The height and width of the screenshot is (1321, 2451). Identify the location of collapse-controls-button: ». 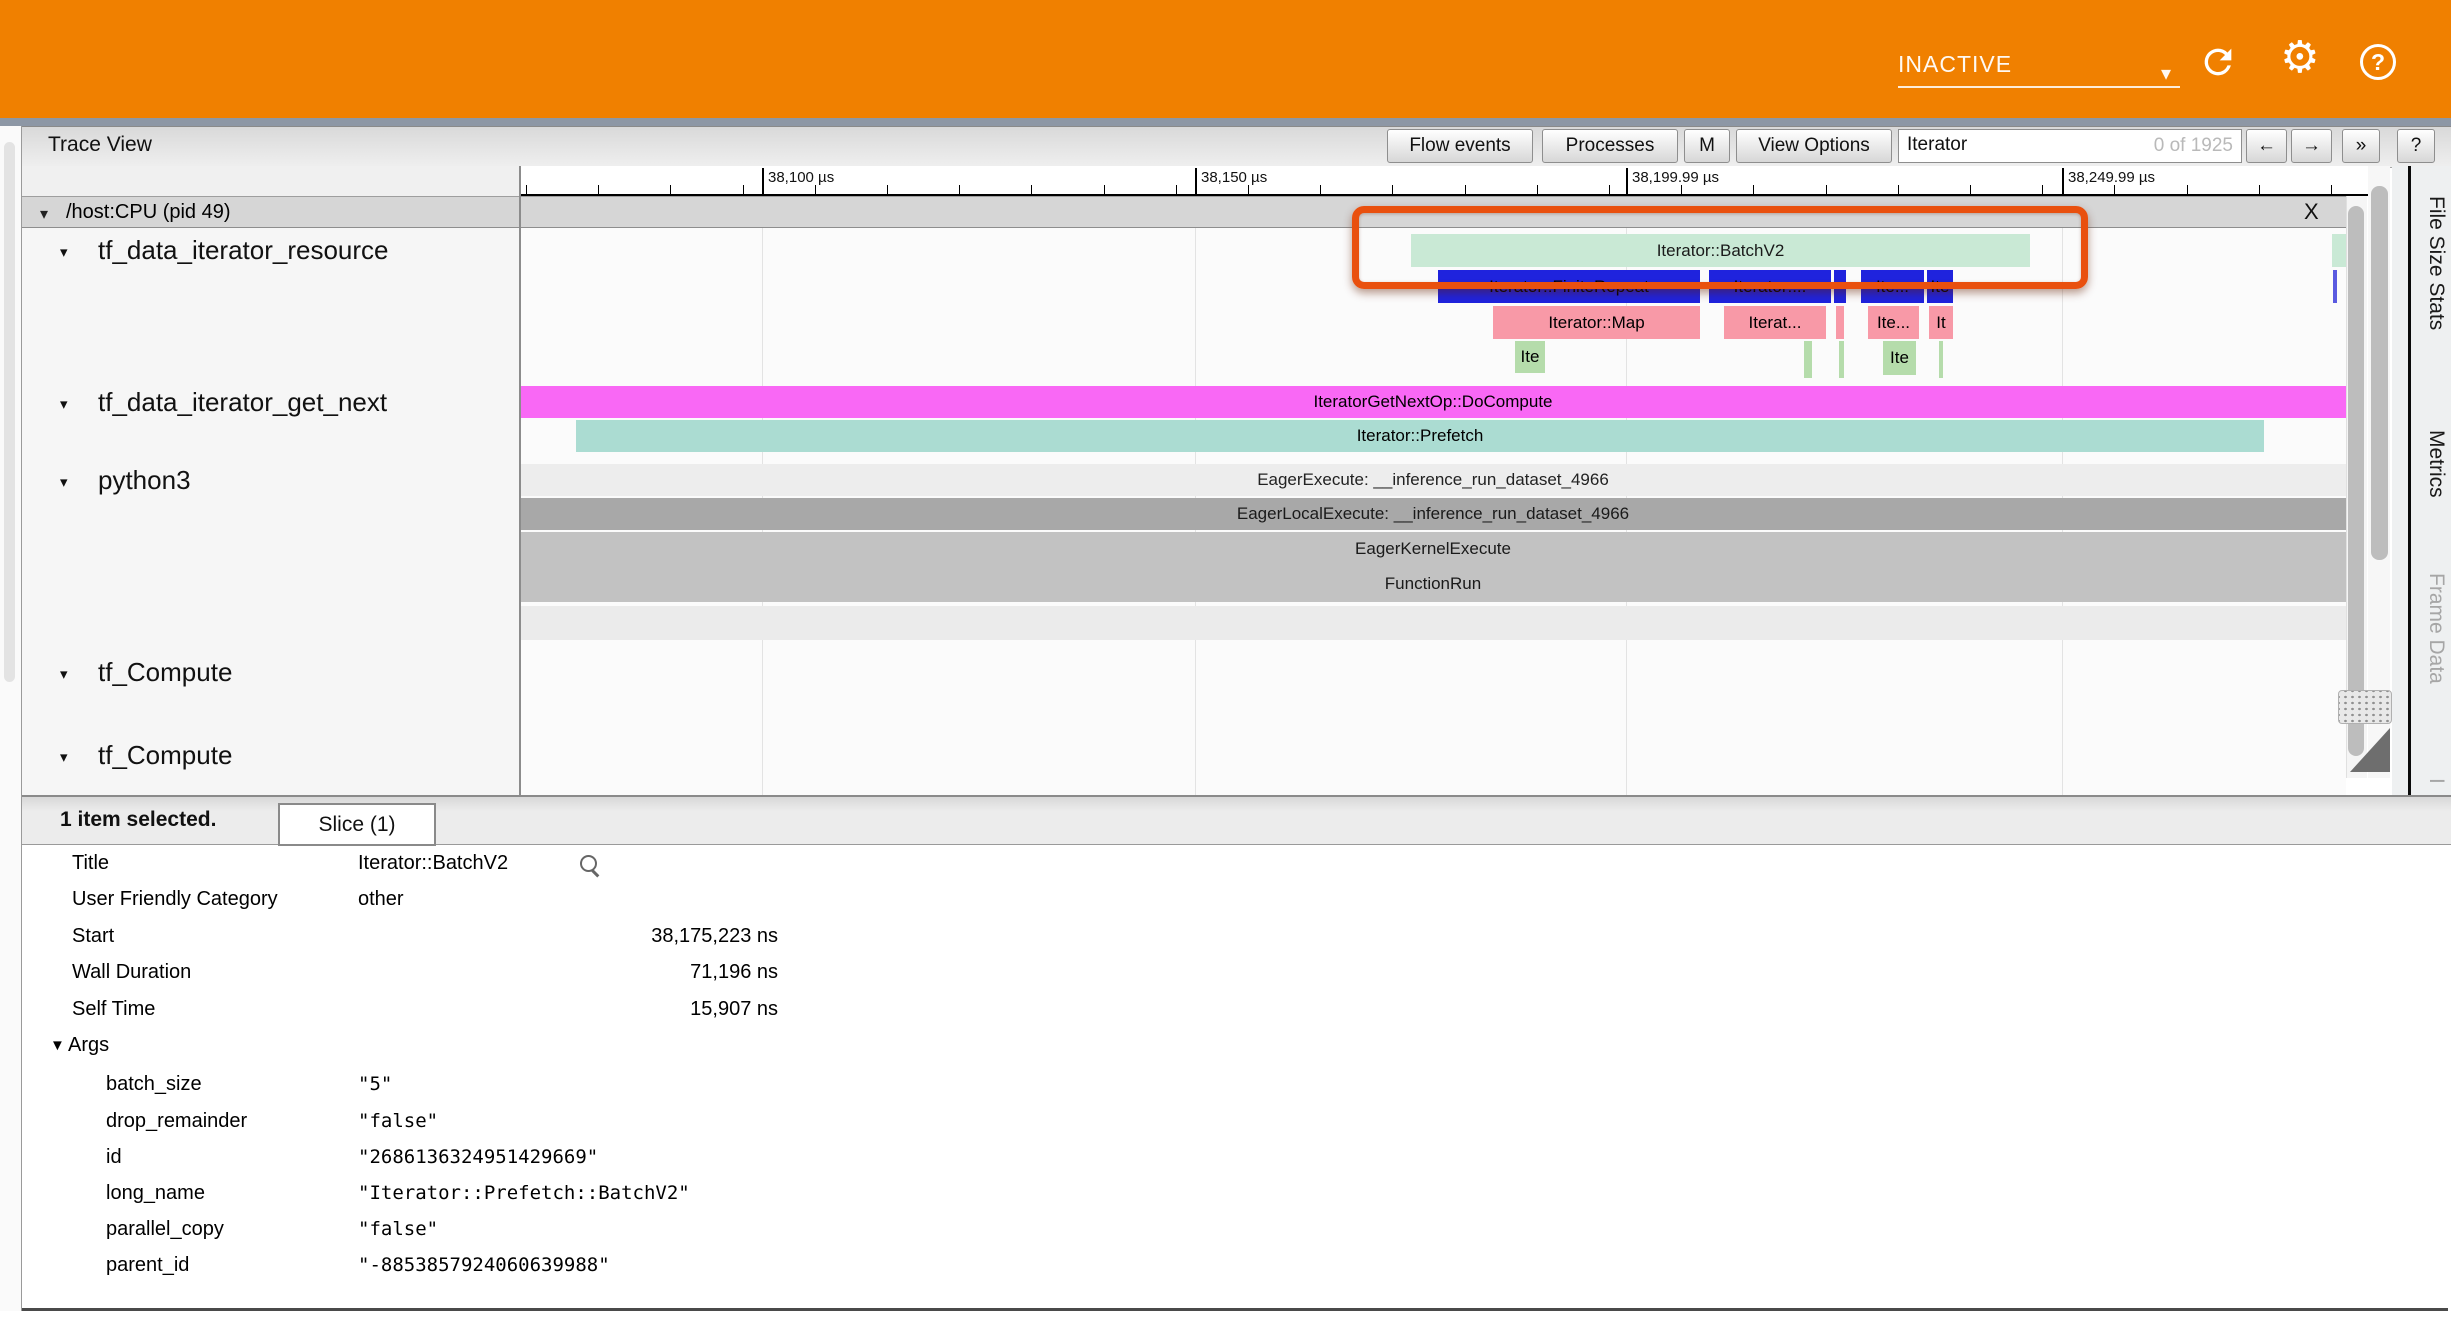
(2361, 146).